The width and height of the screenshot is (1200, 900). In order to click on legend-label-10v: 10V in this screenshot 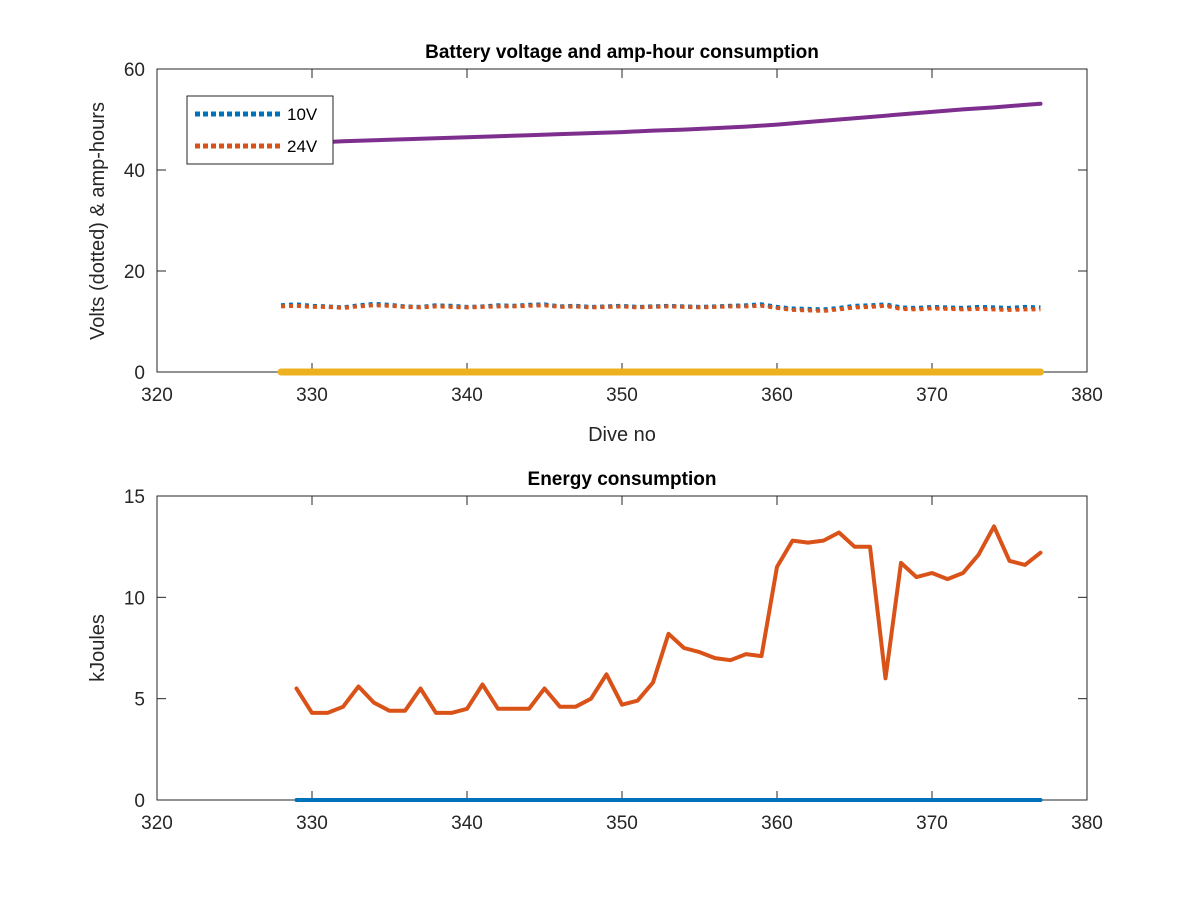, I will do `click(302, 114)`.